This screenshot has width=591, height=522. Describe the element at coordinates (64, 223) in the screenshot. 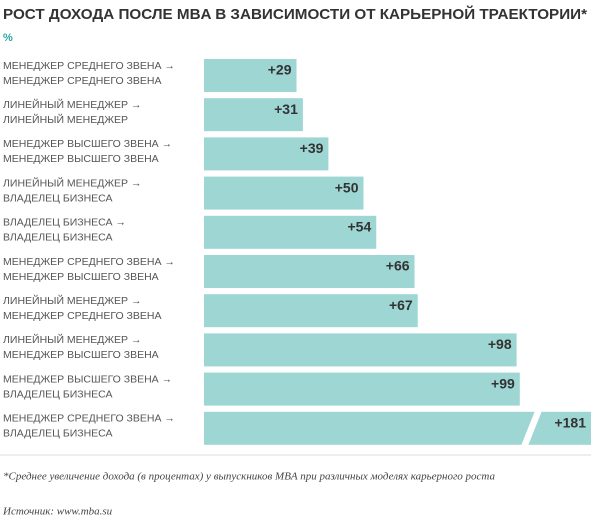

I see `category-label: ВЛАДЕЛЕЦ БИЗНЕСА →` at that location.